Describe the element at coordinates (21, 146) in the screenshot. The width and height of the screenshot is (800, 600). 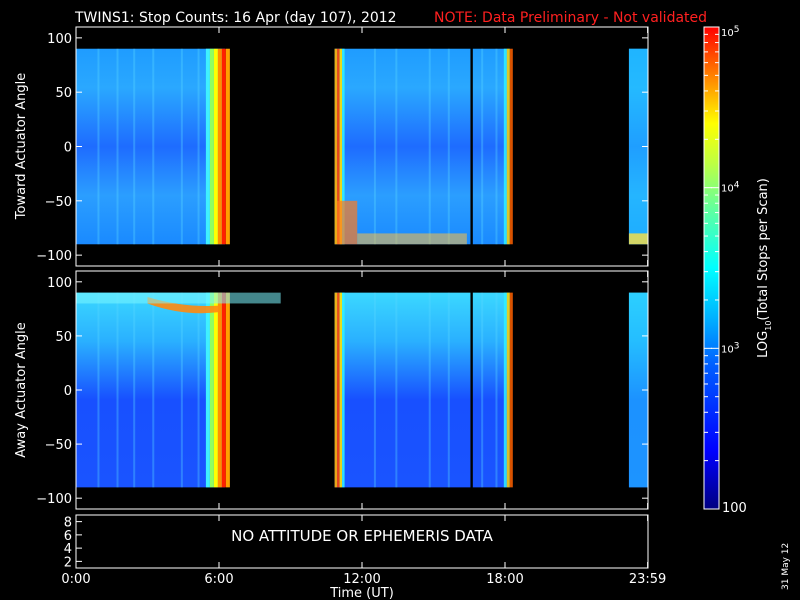
I see `panel-toward-ylabel: Toward Actuator Angle` at that location.